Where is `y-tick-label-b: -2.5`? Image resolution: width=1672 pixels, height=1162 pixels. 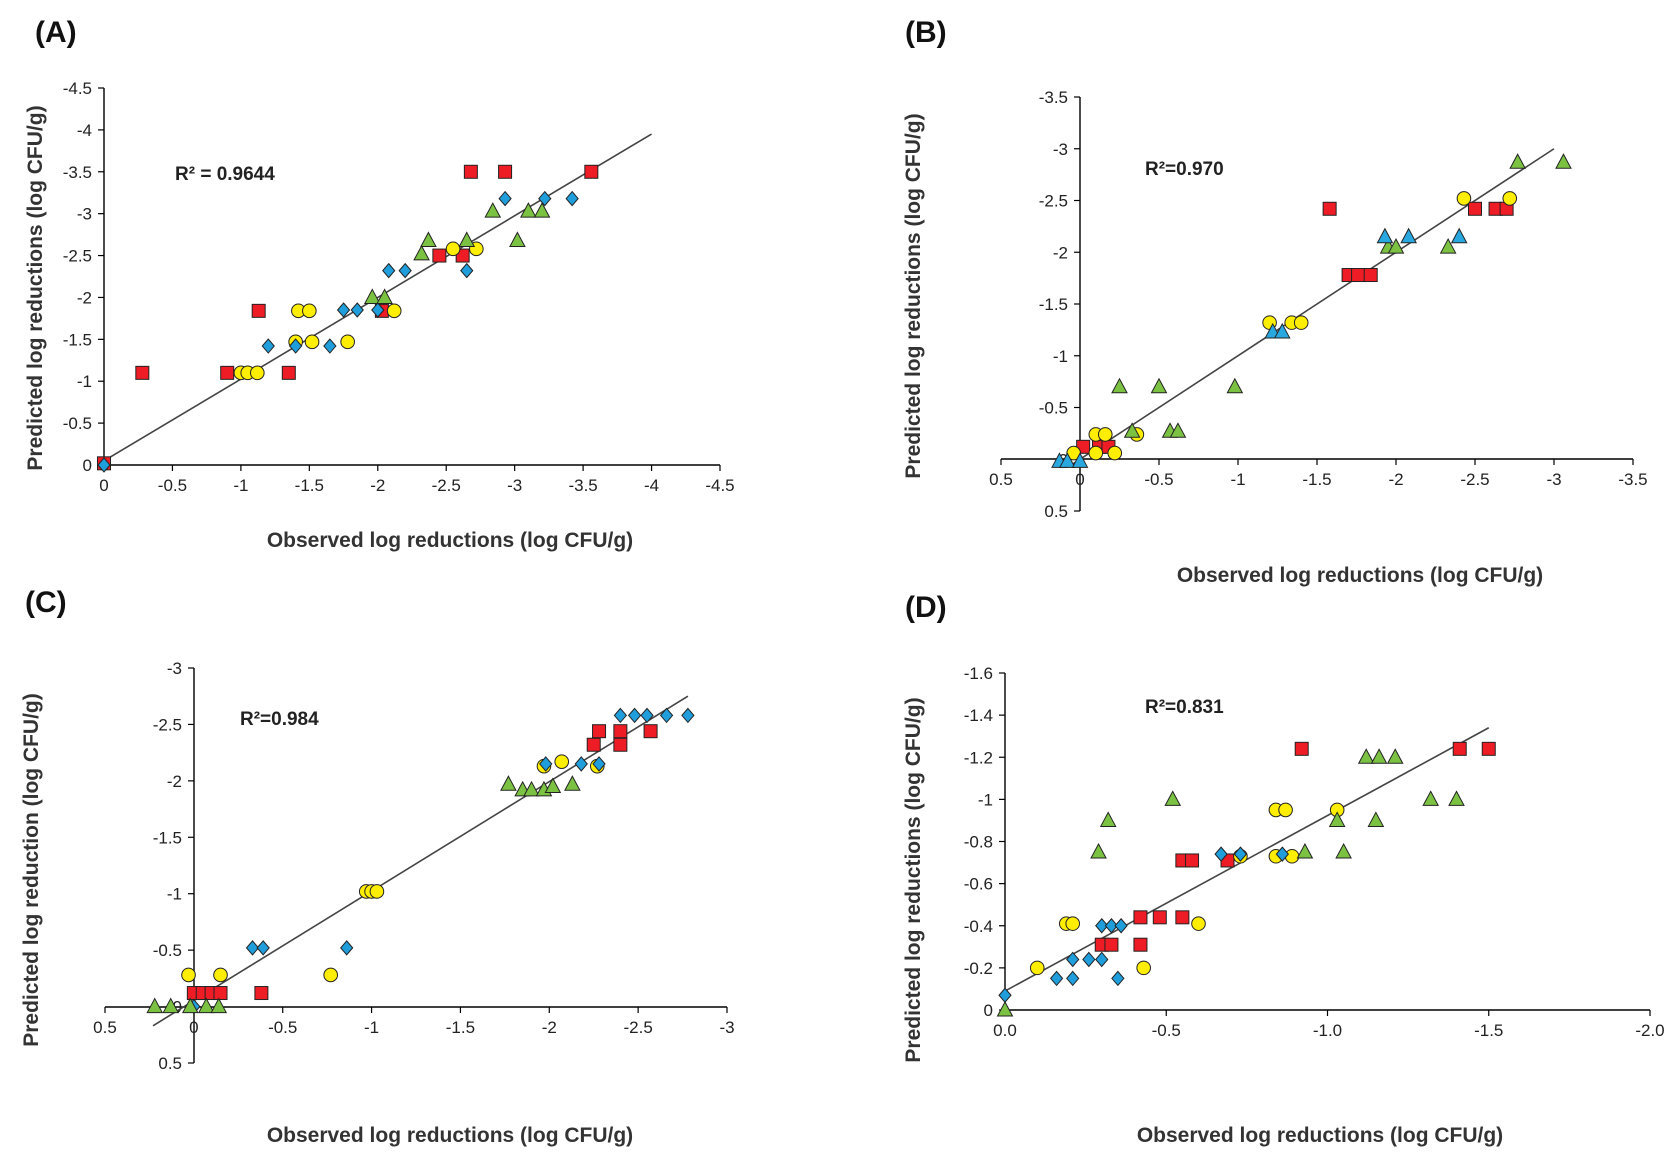
y-tick-label-b: -2.5 is located at coordinates (1053, 201).